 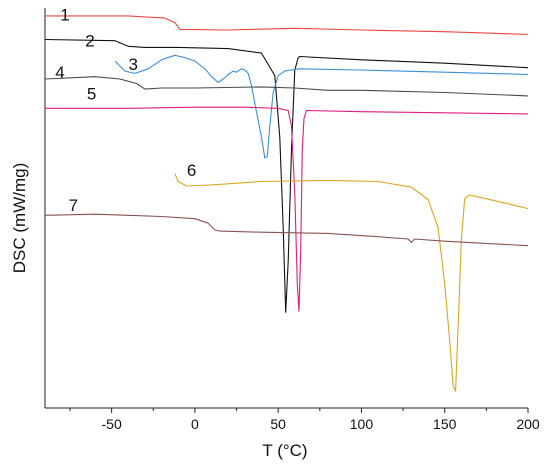 What do you see at coordinates (64, 14) in the screenshot?
I see `curve-label-1: 1` at bounding box center [64, 14].